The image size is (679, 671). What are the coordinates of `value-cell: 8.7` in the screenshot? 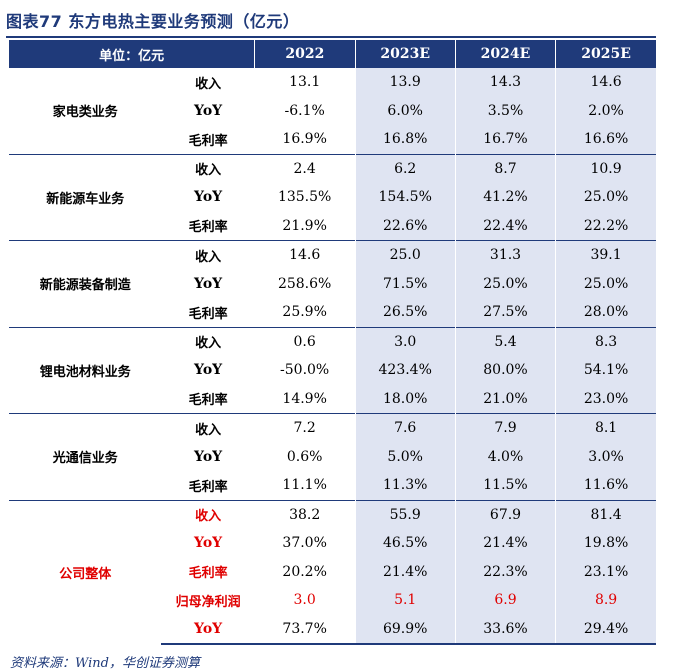 It's located at (505, 168).